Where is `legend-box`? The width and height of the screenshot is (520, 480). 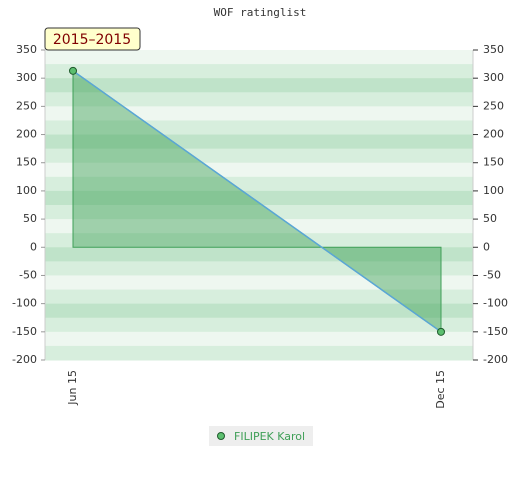 legend-box is located at coordinates (261, 436).